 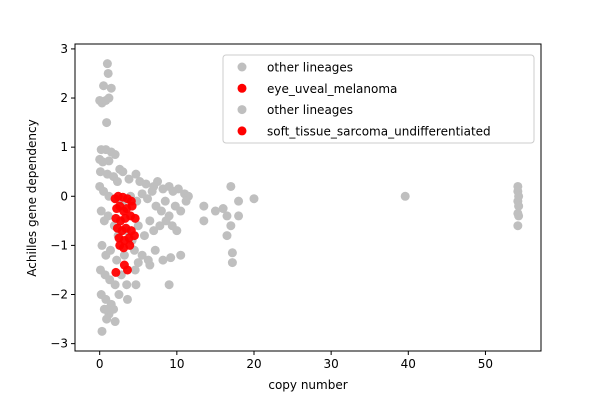 What do you see at coordinates (138, 263) in the screenshot?
I see `point-other lineages-82` at bounding box center [138, 263].